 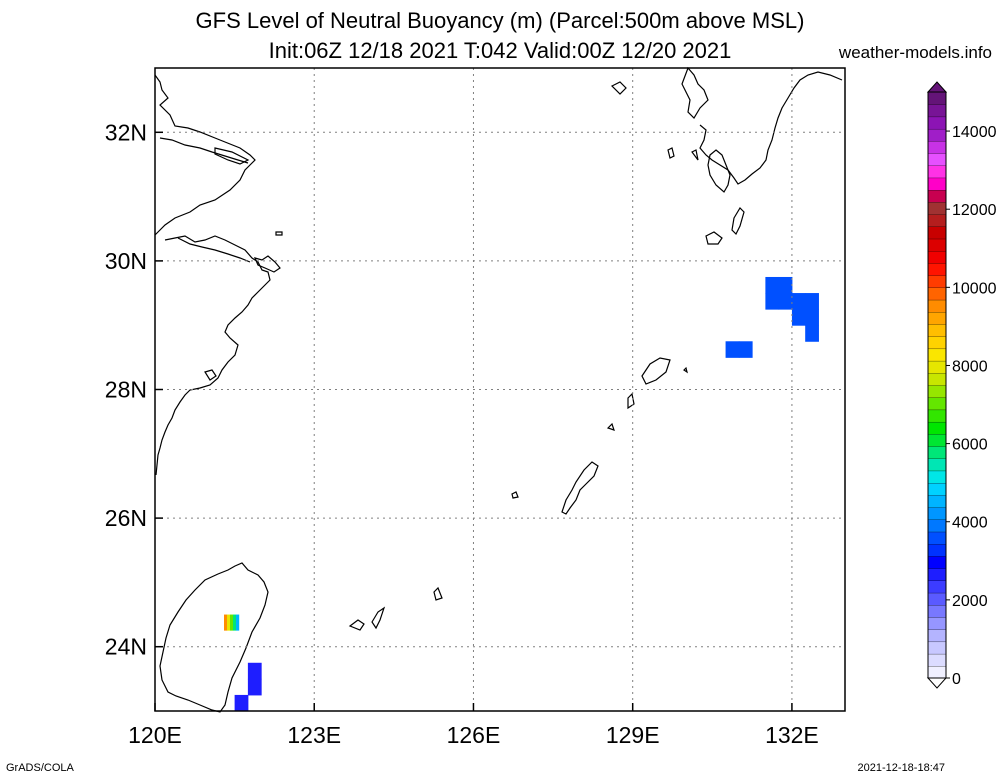 What do you see at coordinates (974, 210) in the screenshot?
I see `colorbar-label: 12000` at bounding box center [974, 210].